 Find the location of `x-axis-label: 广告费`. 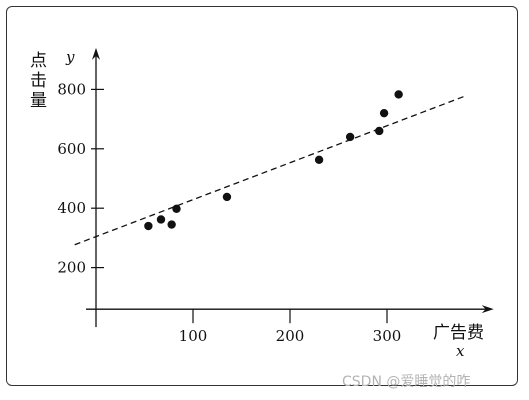

x-axis-label: 广告费 is located at coordinates (458, 333).